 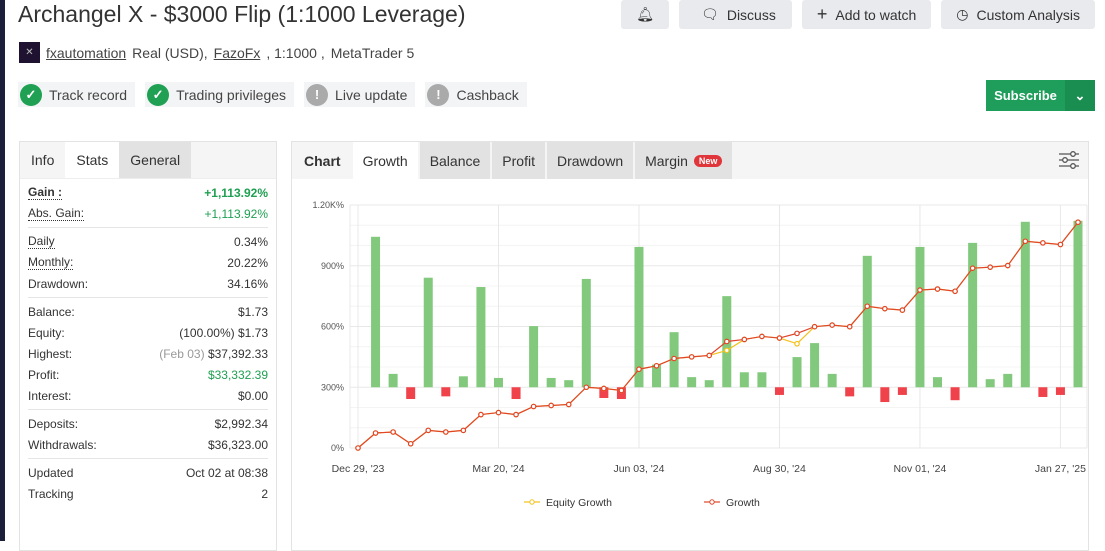 I want to click on stat-interest: Interest: $0.00, so click(x=148, y=395).